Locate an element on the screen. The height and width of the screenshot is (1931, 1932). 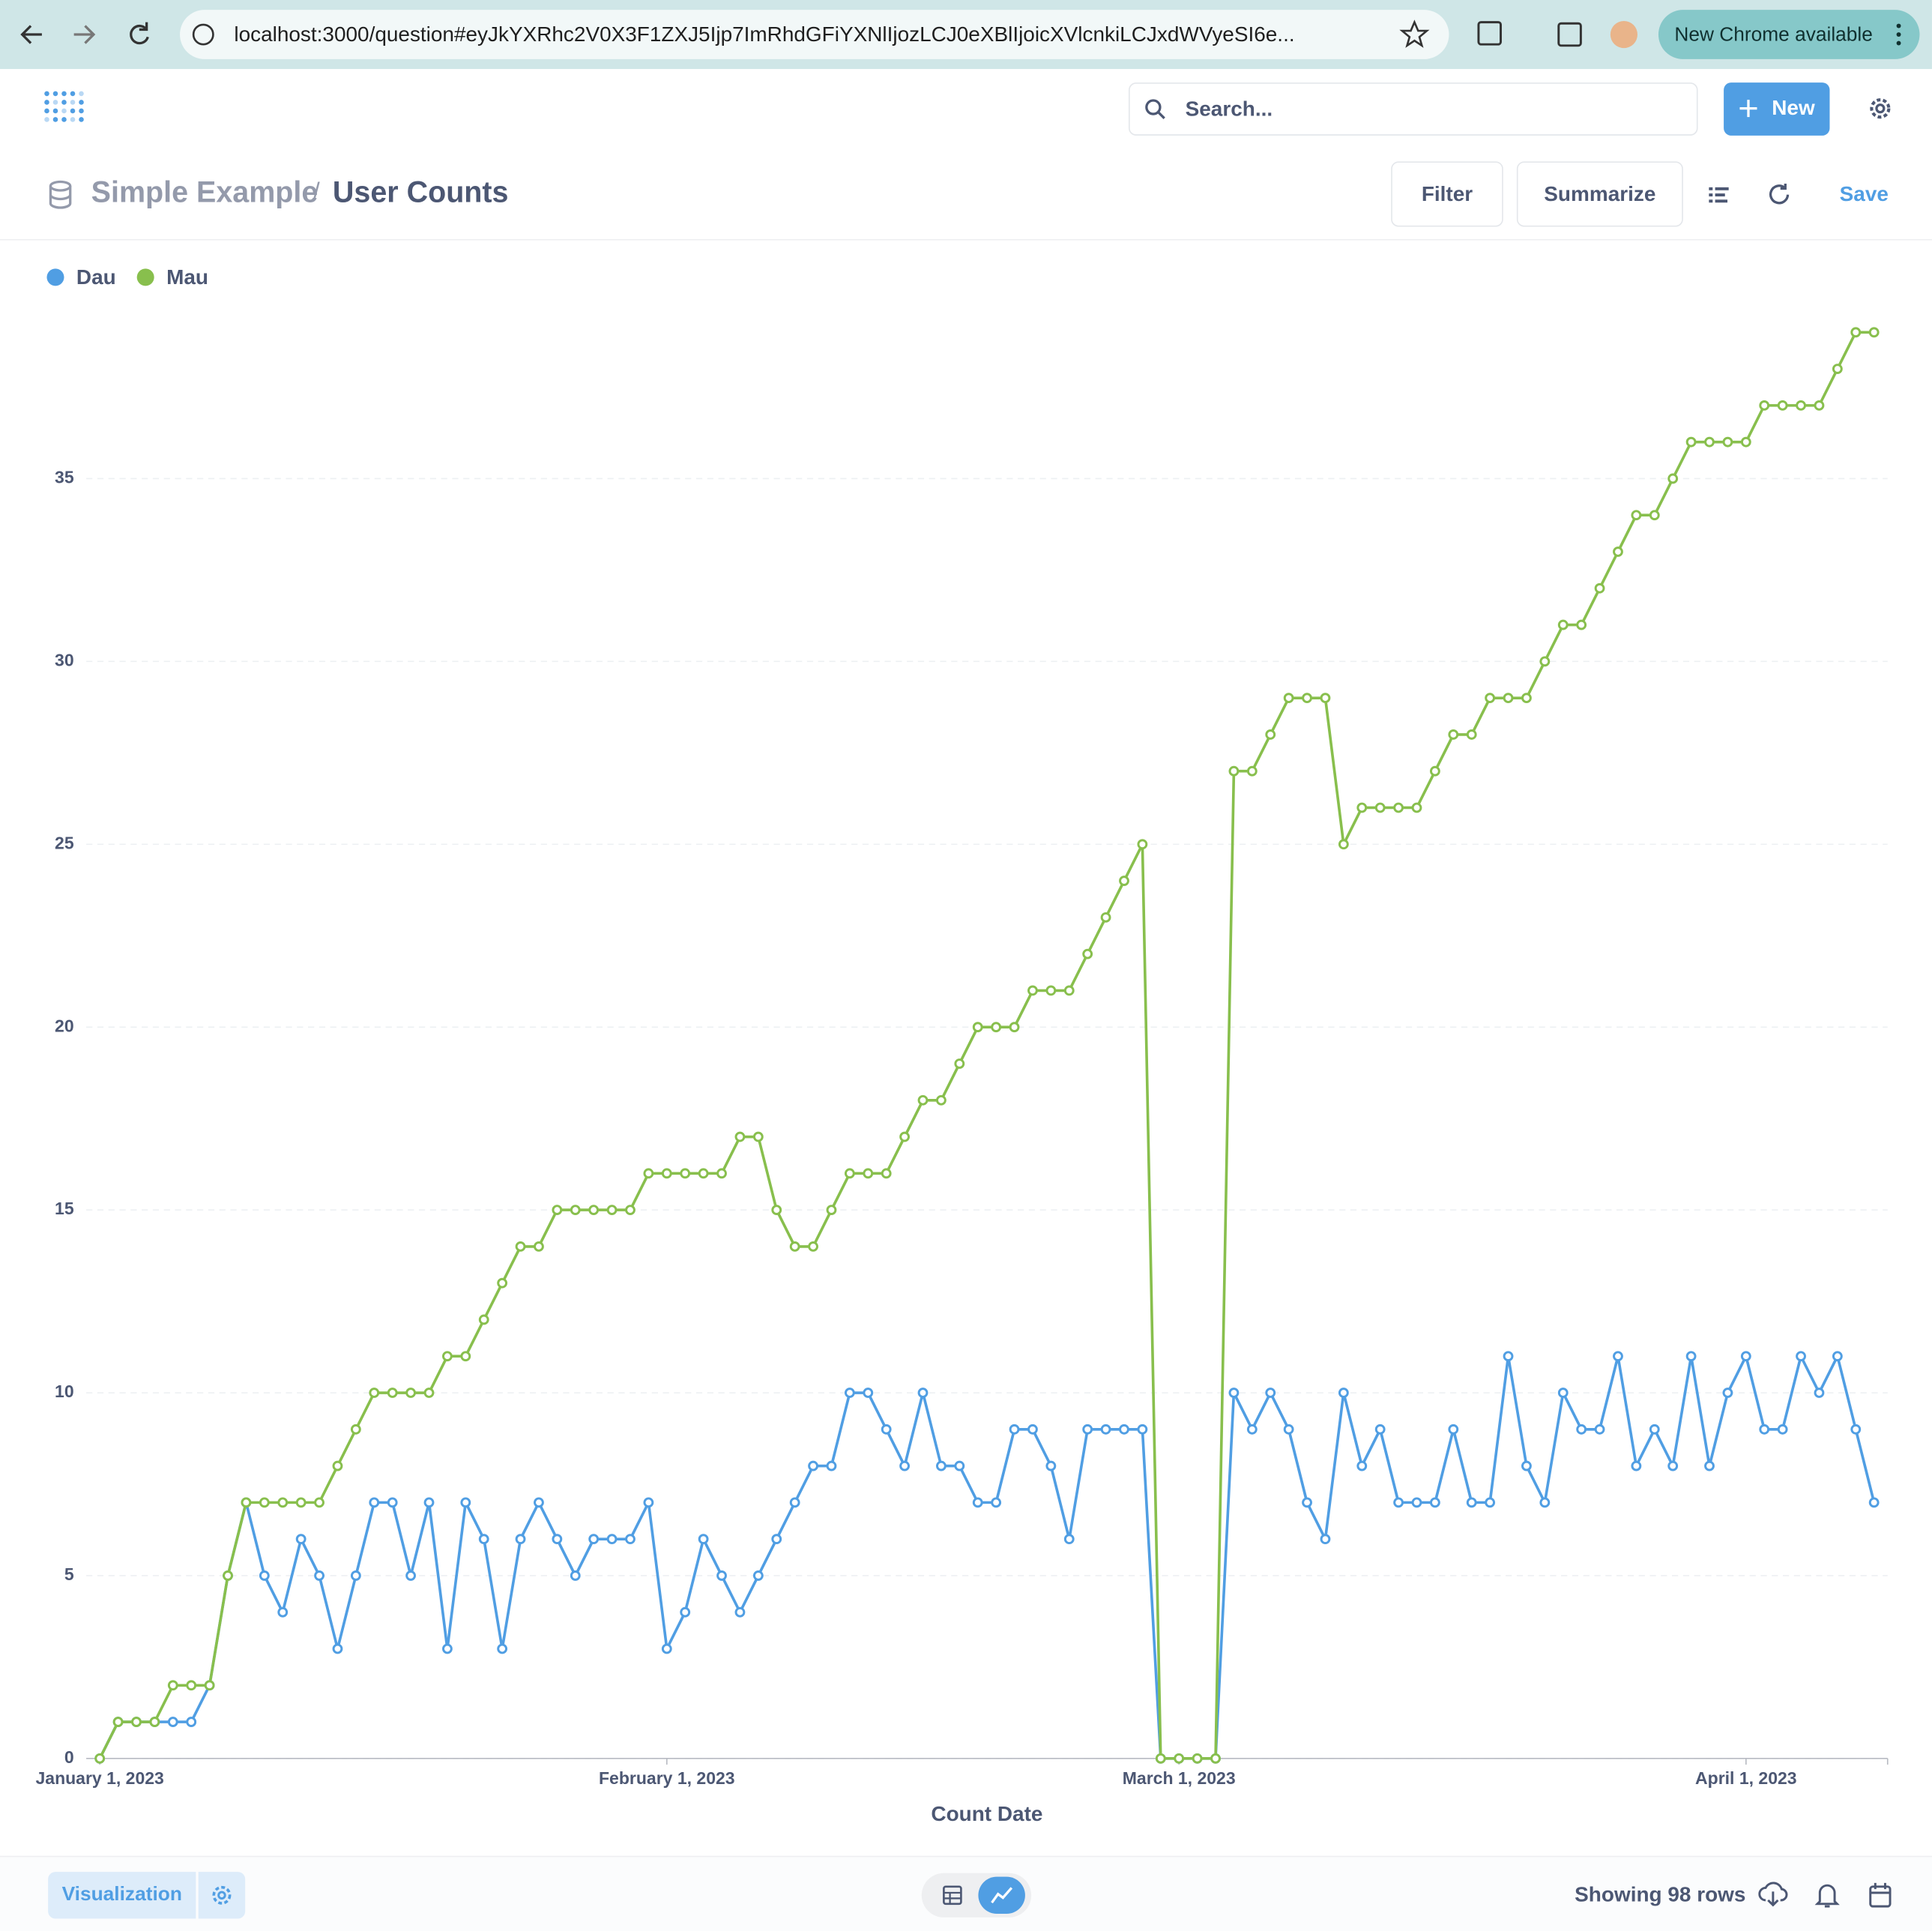
update-text: New Chrome available is located at coordinates (1773, 34).